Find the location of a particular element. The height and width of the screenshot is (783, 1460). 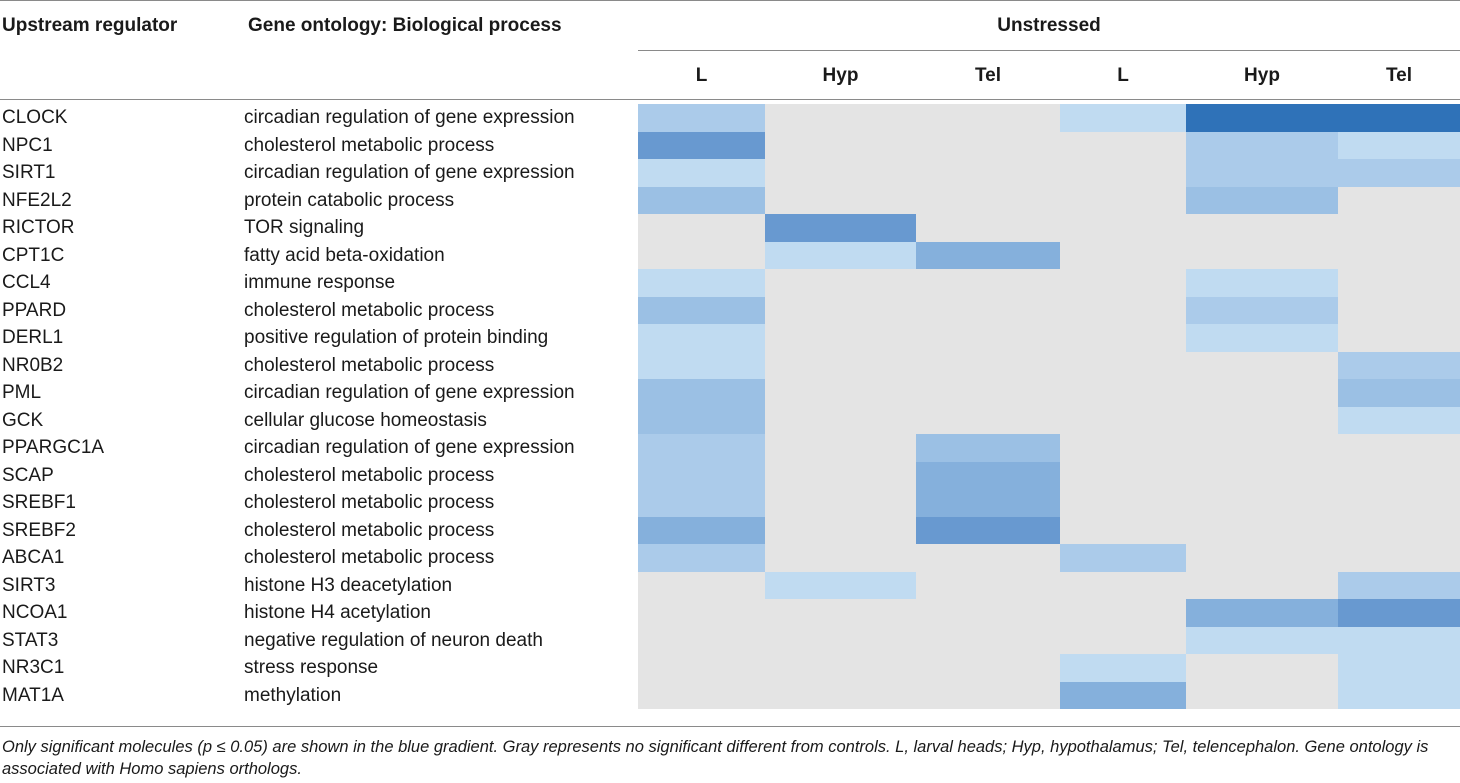

table-top-rule is located at coordinates (730, 0).